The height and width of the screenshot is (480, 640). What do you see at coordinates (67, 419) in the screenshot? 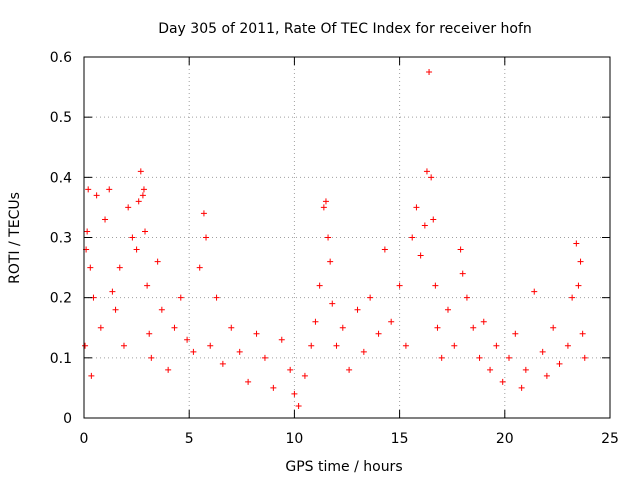
I see `y-tick-label: 0` at bounding box center [67, 419].